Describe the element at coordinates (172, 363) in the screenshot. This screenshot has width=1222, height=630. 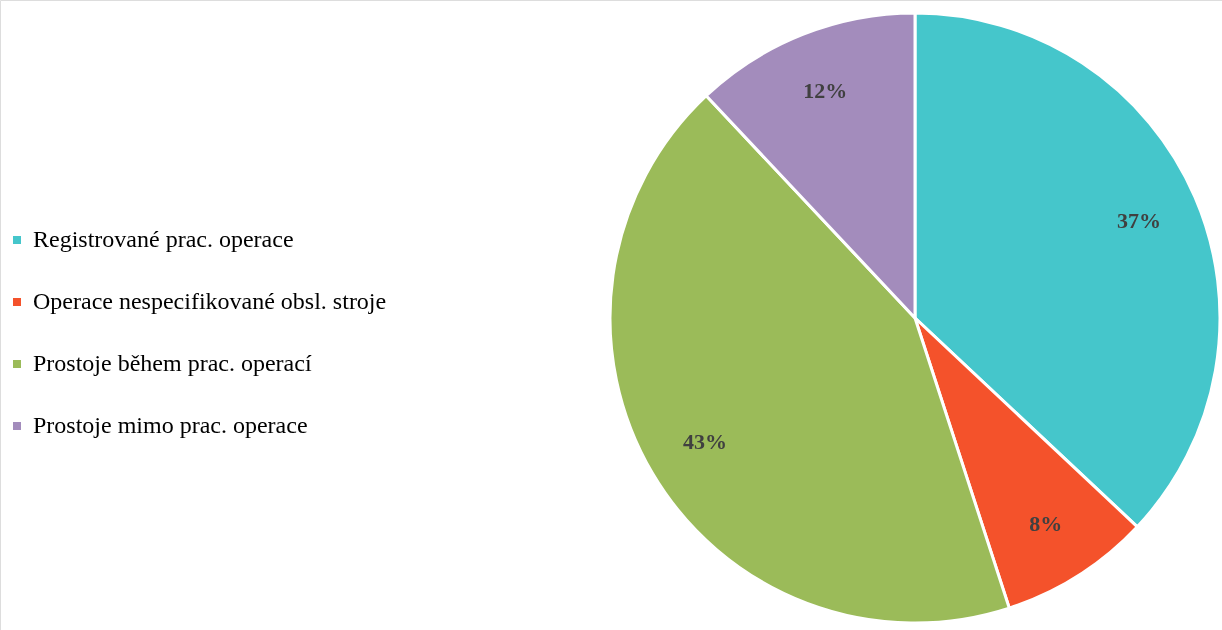
I see `legend-label: Prostoje během prac. operací` at that location.